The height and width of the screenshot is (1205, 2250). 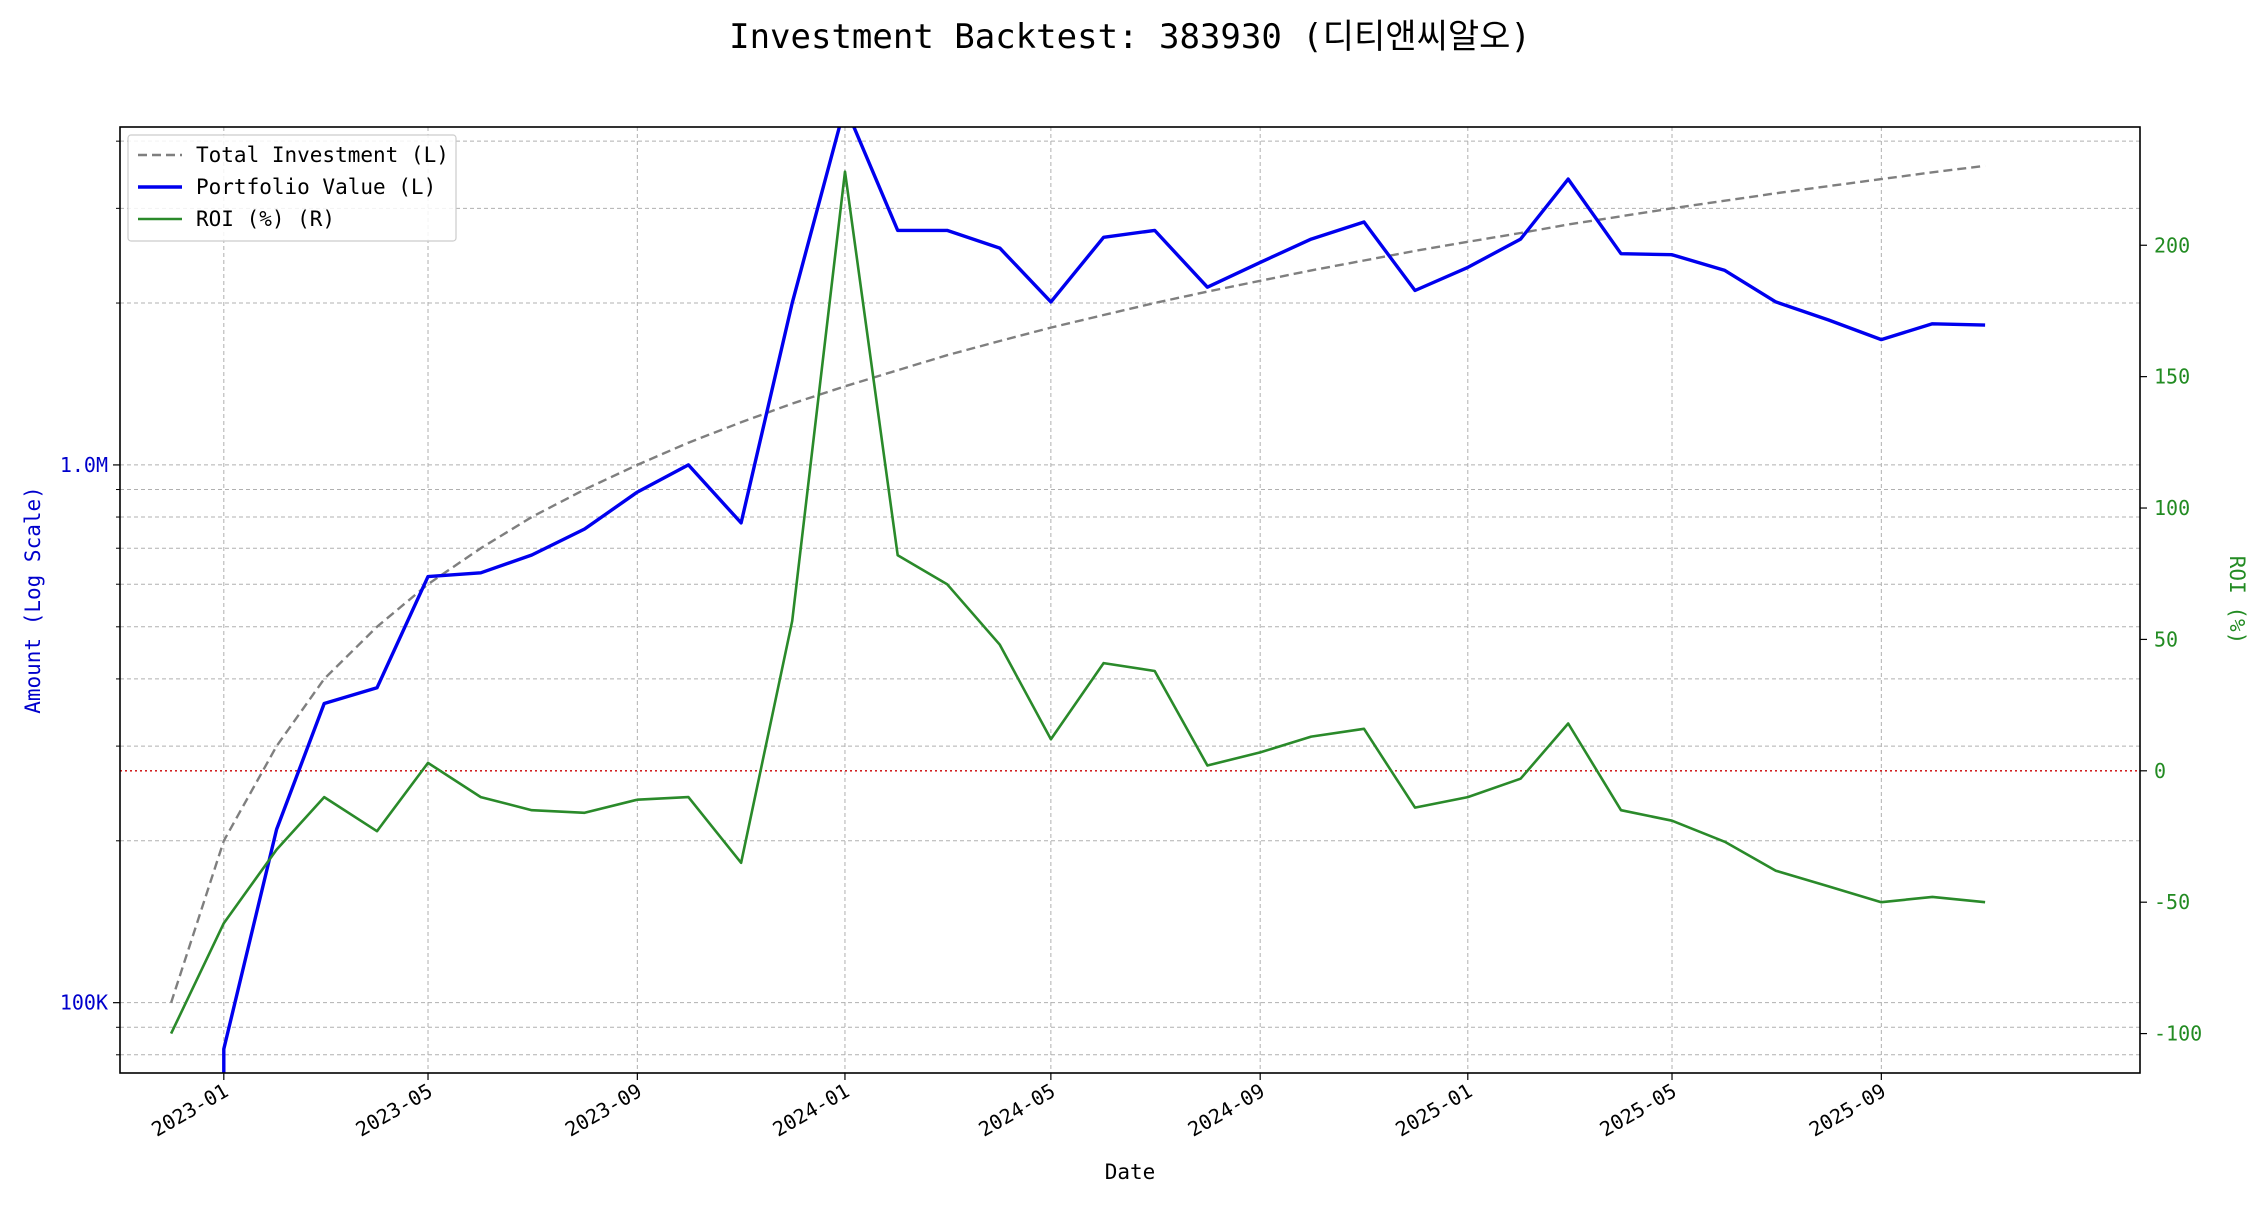 What do you see at coordinates (84, 465) in the screenshot?
I see `y-left-tick-label: 1.0M` at bounding box center [84, 465].